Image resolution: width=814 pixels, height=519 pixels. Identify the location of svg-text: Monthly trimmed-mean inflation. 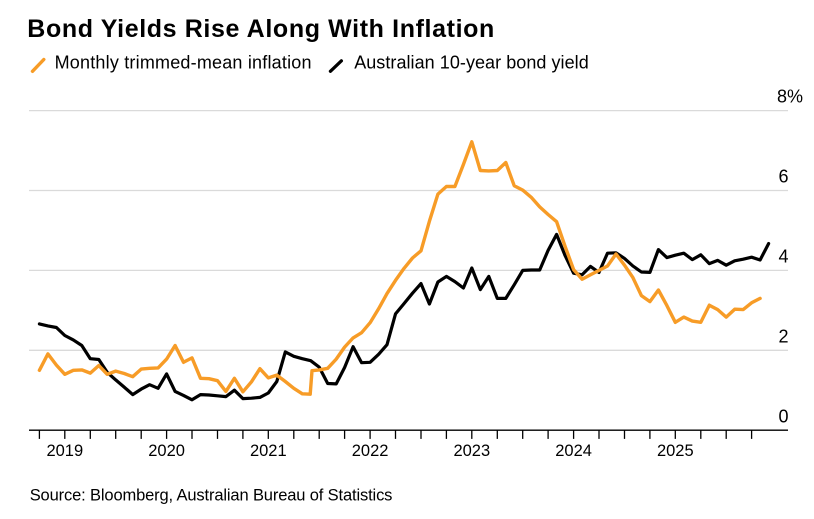
(183, 63).